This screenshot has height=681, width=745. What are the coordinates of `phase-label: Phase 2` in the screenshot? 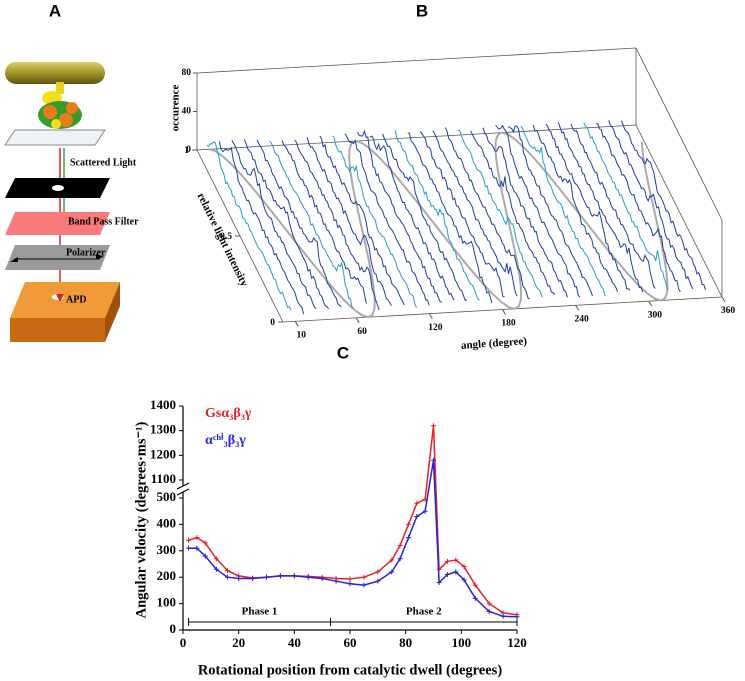 It's located at (424, 612).